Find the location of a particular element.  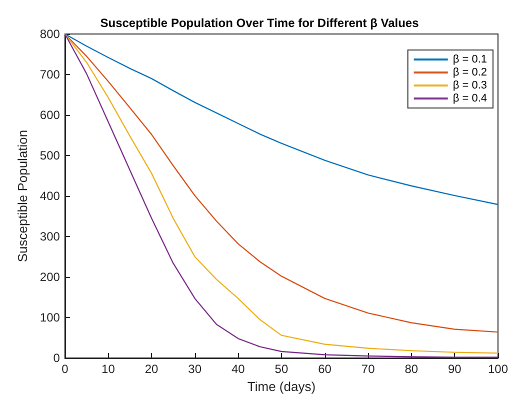

legend-label: β = 0.4 is located at coordinates (469, 98).